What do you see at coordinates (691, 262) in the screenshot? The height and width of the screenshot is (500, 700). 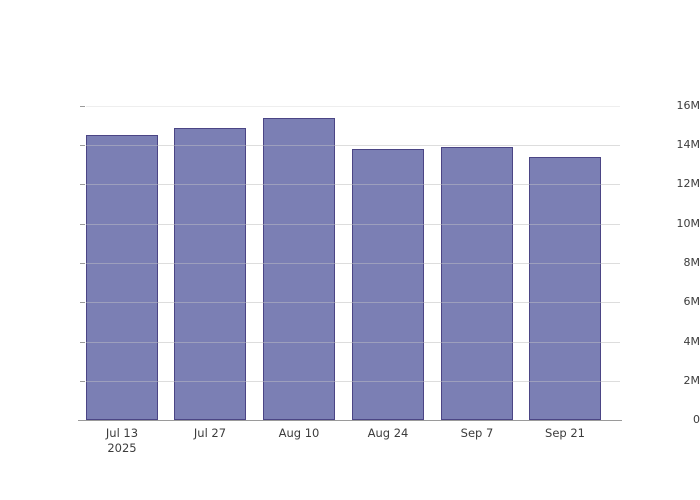 I see `y-tick-label: 8M` at bounding box center [691, 262].